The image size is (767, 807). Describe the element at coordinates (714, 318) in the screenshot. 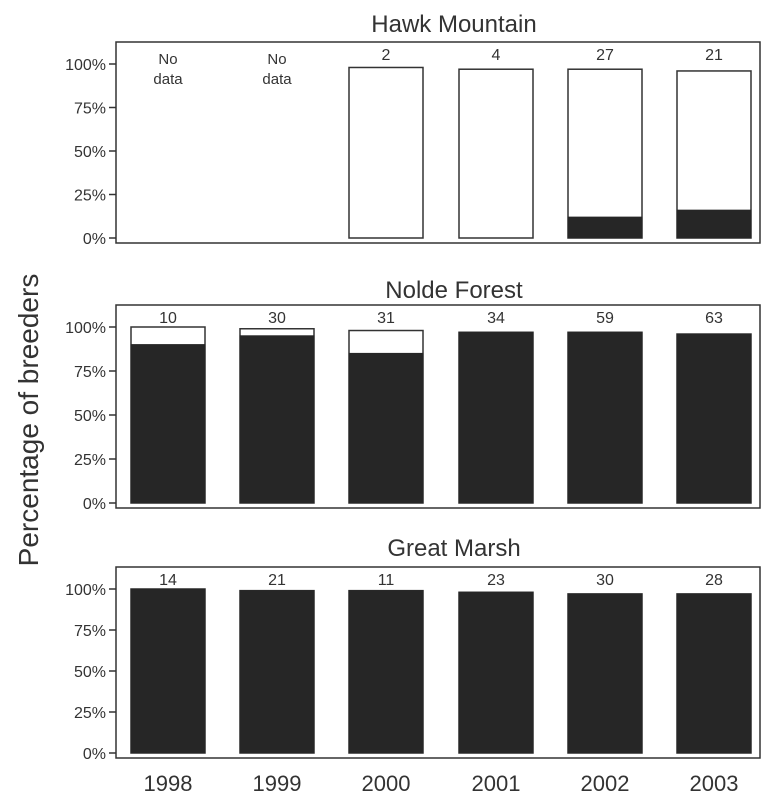

I see `bar-label-nolde-forest-2003: 63` at that location.